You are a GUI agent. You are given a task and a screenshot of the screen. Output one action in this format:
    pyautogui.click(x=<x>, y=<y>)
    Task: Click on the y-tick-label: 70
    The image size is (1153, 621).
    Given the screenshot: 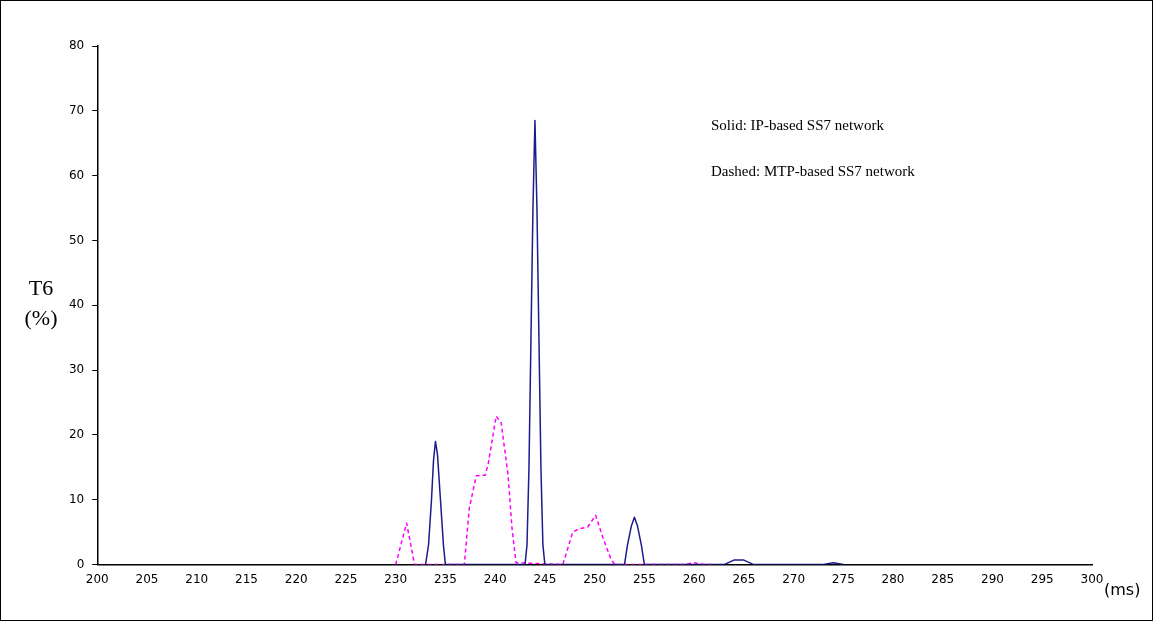 What is the action you would take?
    pyautogui.click(x=76, y=109)
    